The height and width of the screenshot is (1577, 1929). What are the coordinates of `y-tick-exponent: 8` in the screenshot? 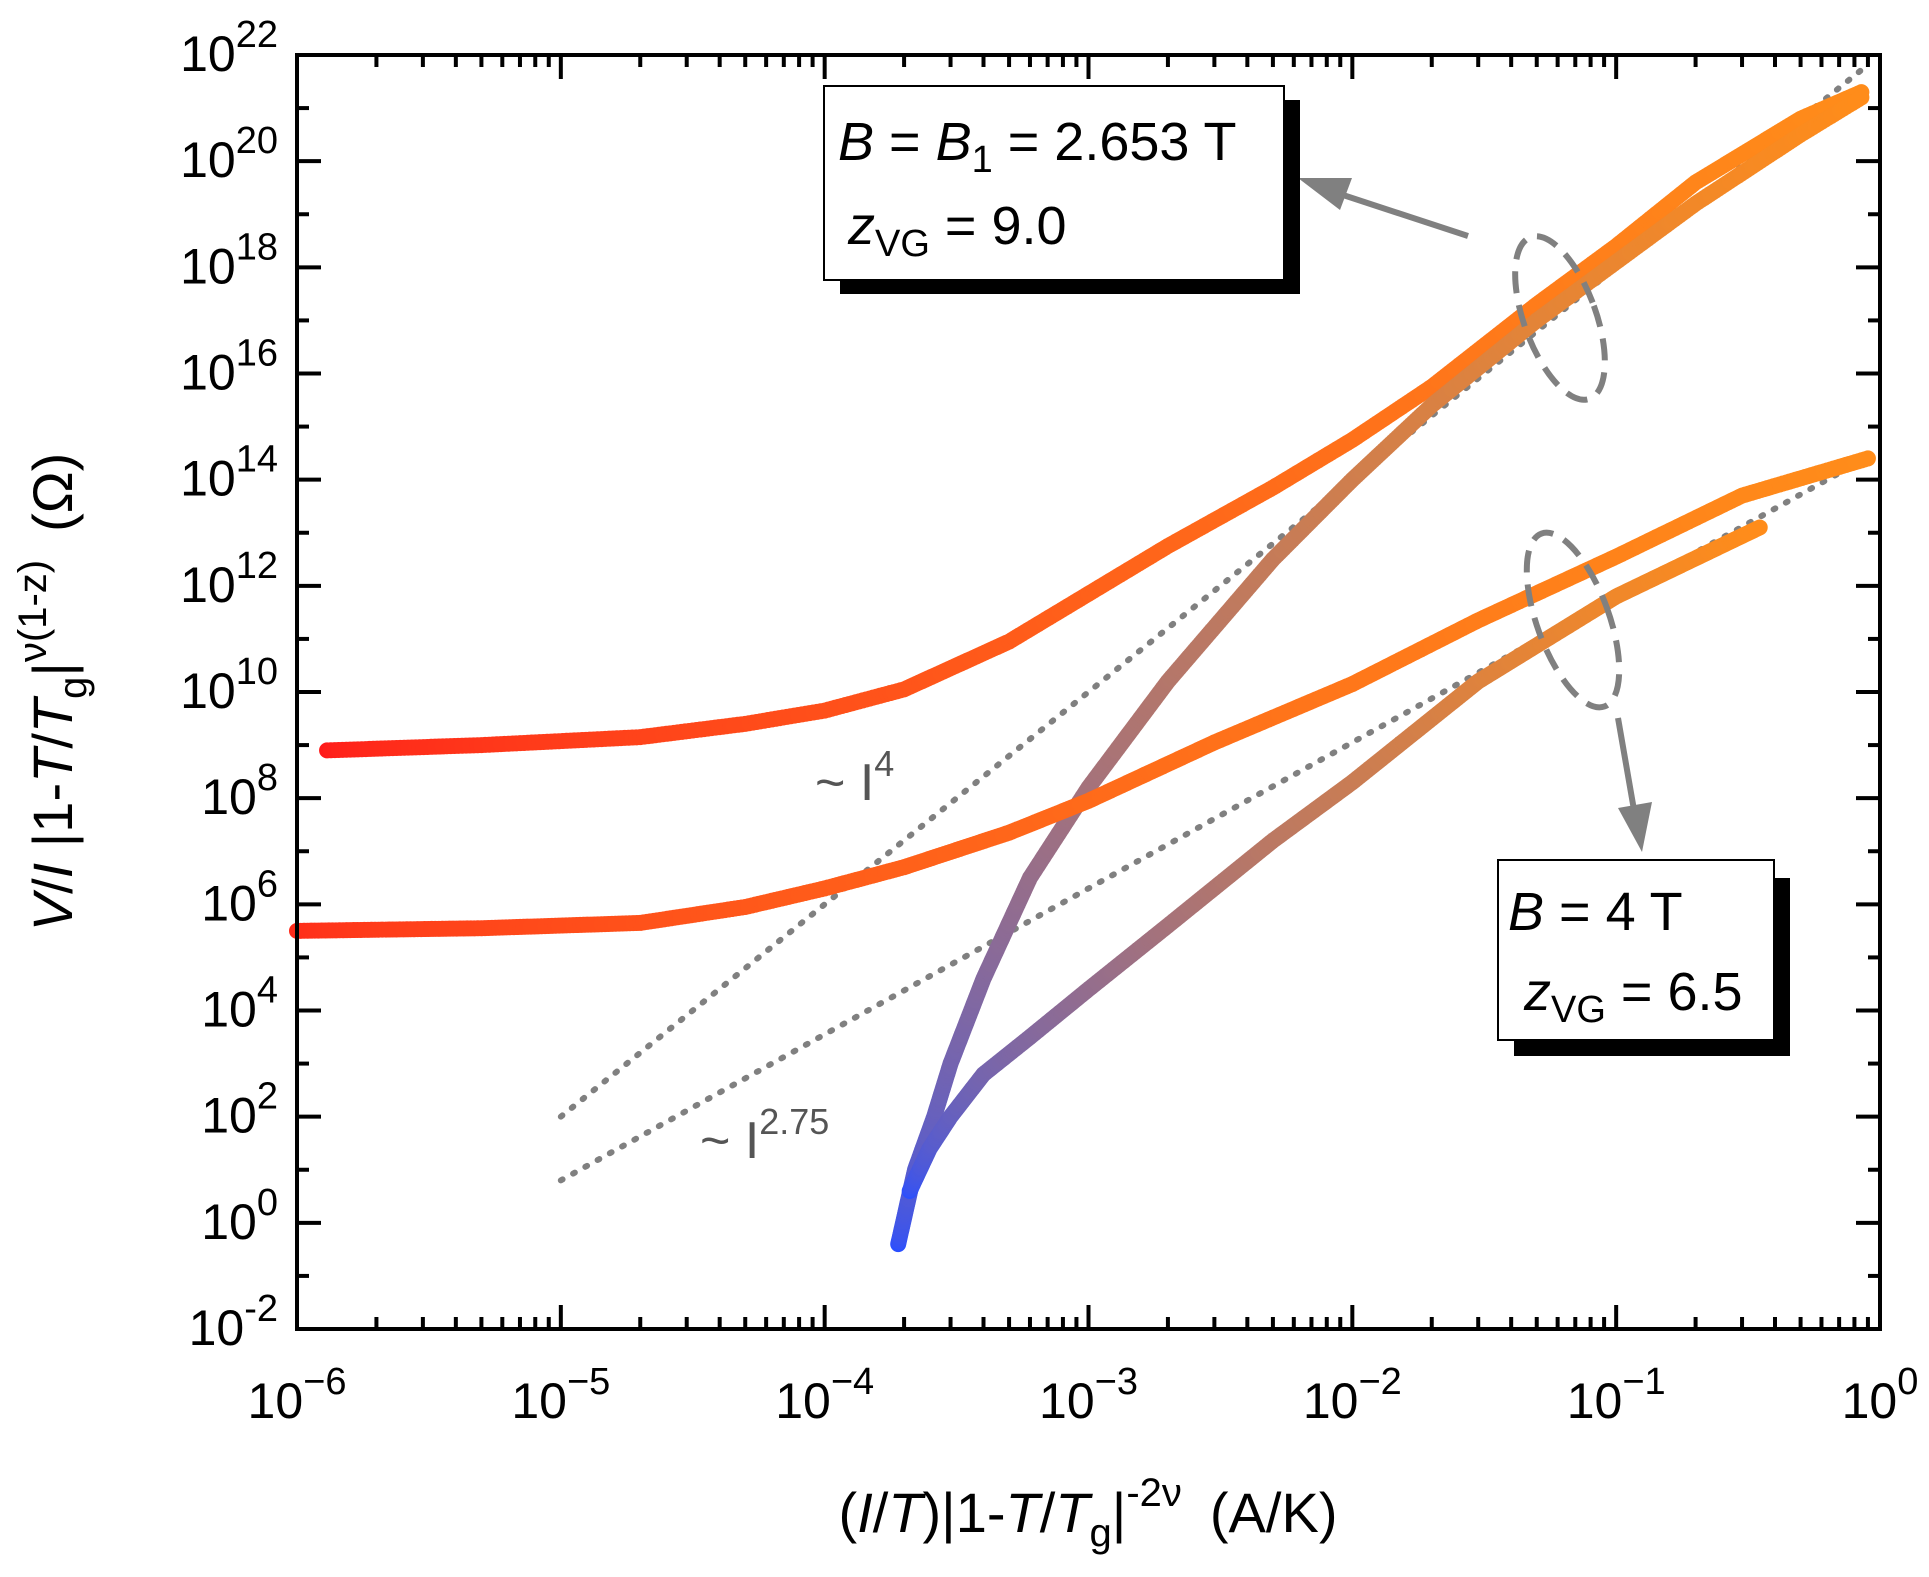 It's located at (267, 778).